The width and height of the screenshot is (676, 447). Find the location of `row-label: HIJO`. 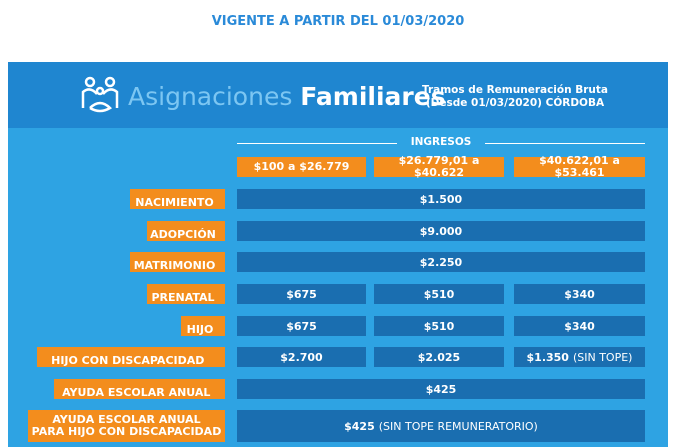

row-label: HIJO is located at coordinates (203, 326).